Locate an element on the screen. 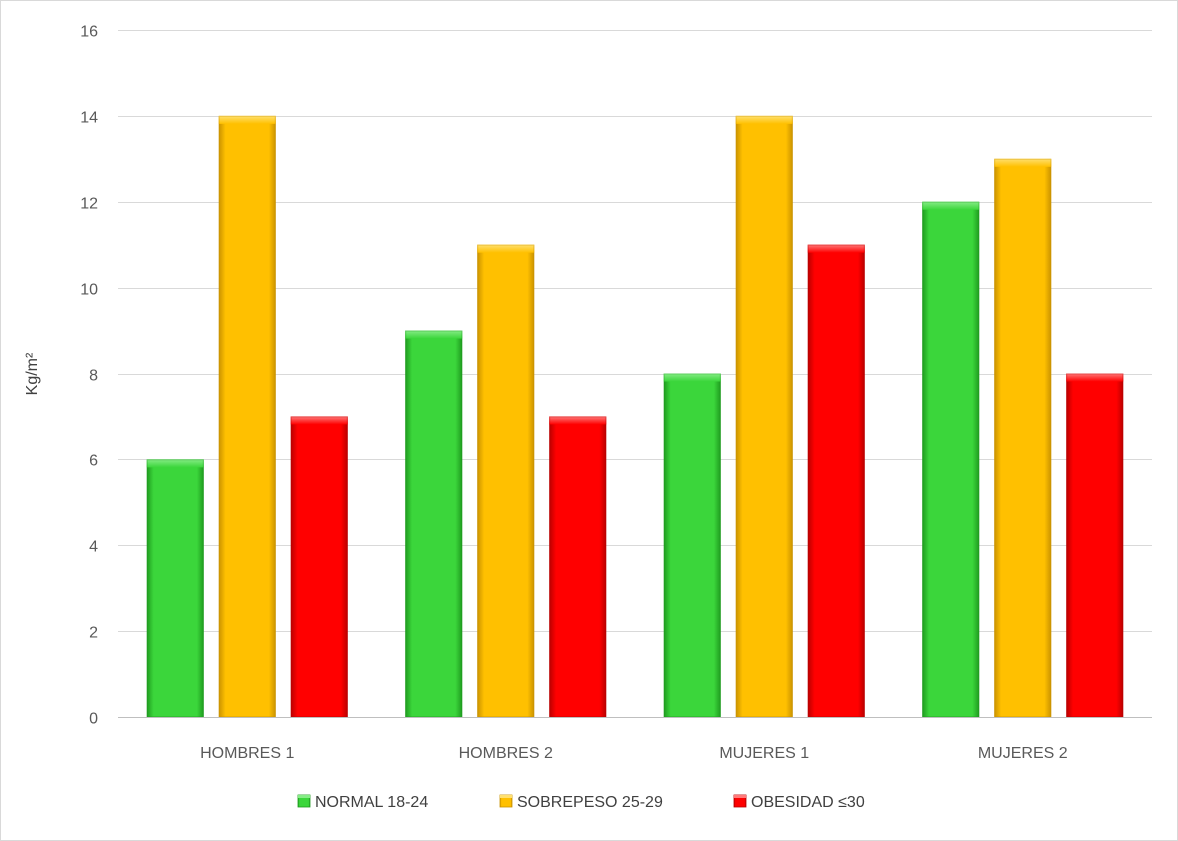 The width and height of the screenshot is (1178, 841). y-tick-label: 10 is located at coordinates (89, 290).